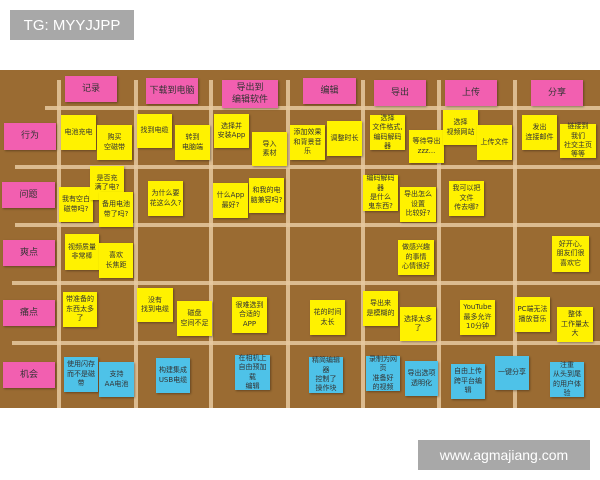 The image size is (600, 480). I want to click on question-note: 我有空白 磁带吗?, so click(76, 204).